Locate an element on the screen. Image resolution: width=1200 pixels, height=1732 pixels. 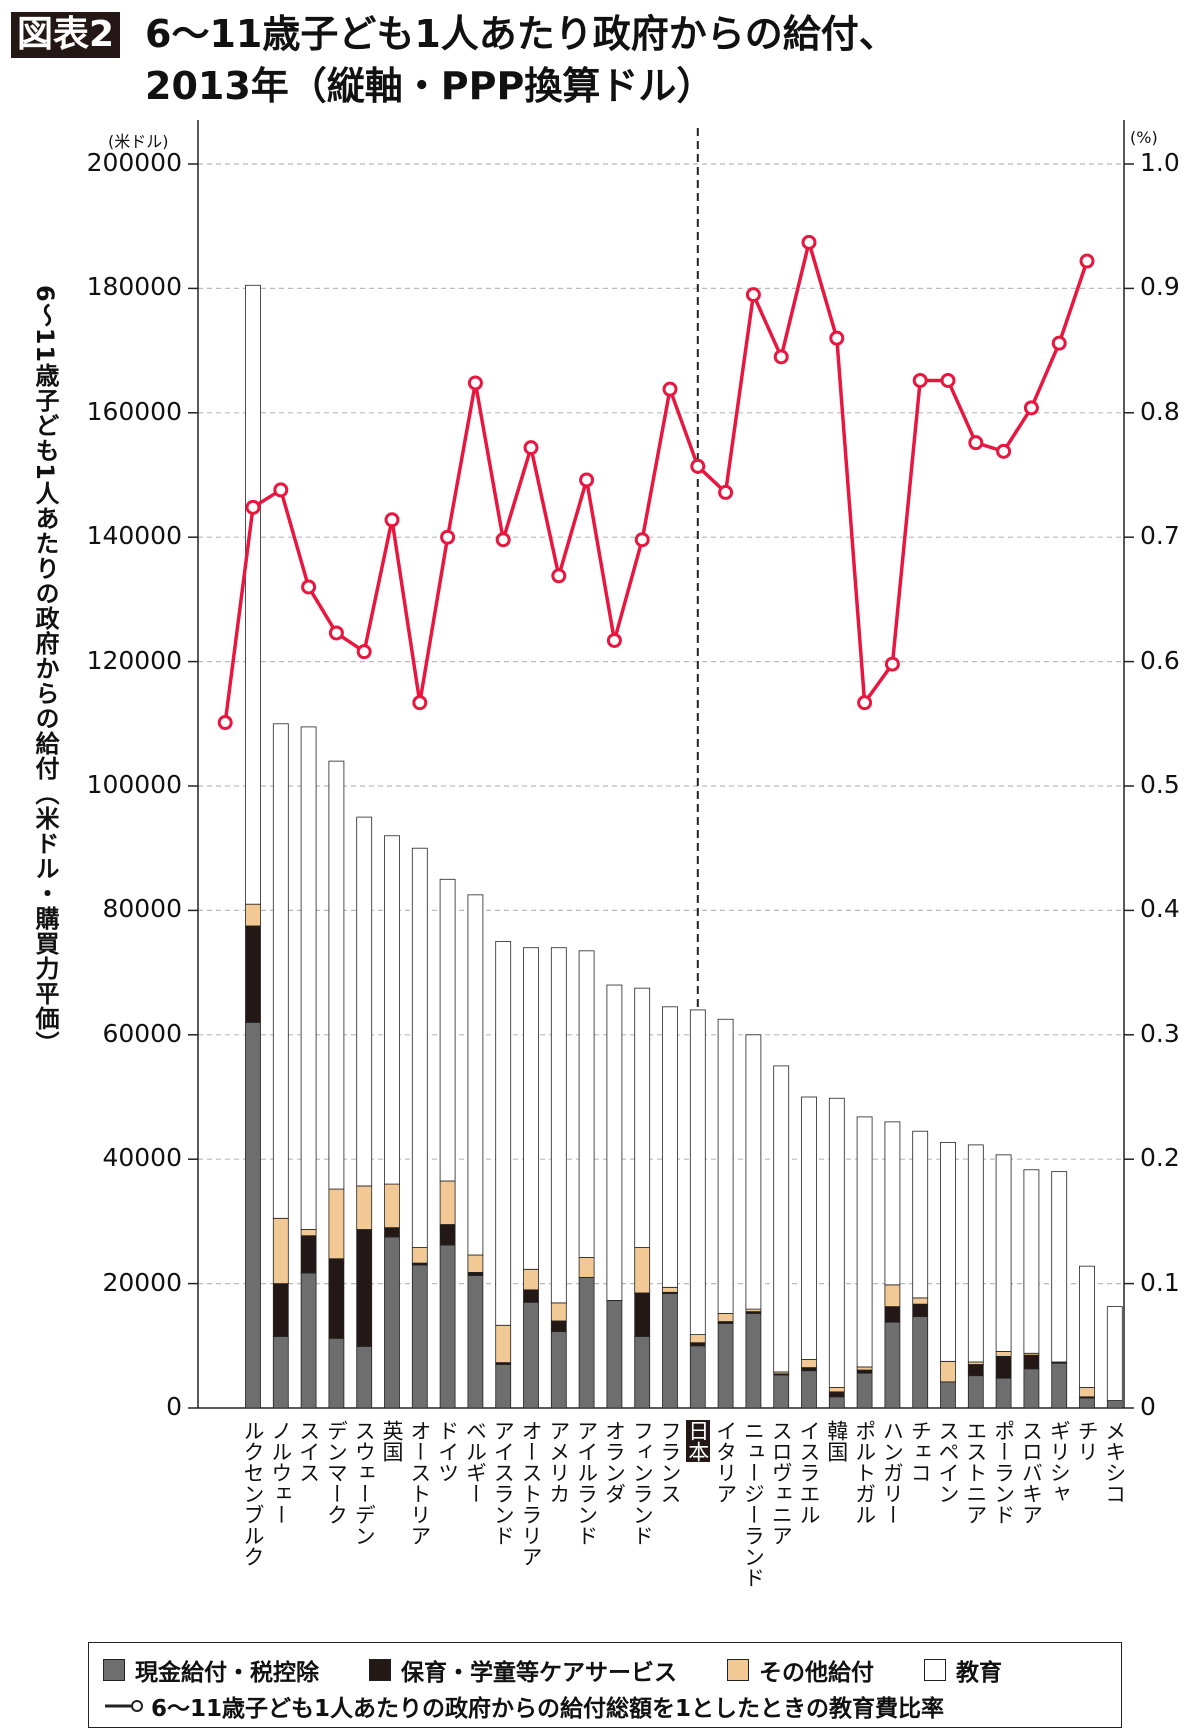
x-tick-label: ハンガリー is located at coordinates (892, 1472).